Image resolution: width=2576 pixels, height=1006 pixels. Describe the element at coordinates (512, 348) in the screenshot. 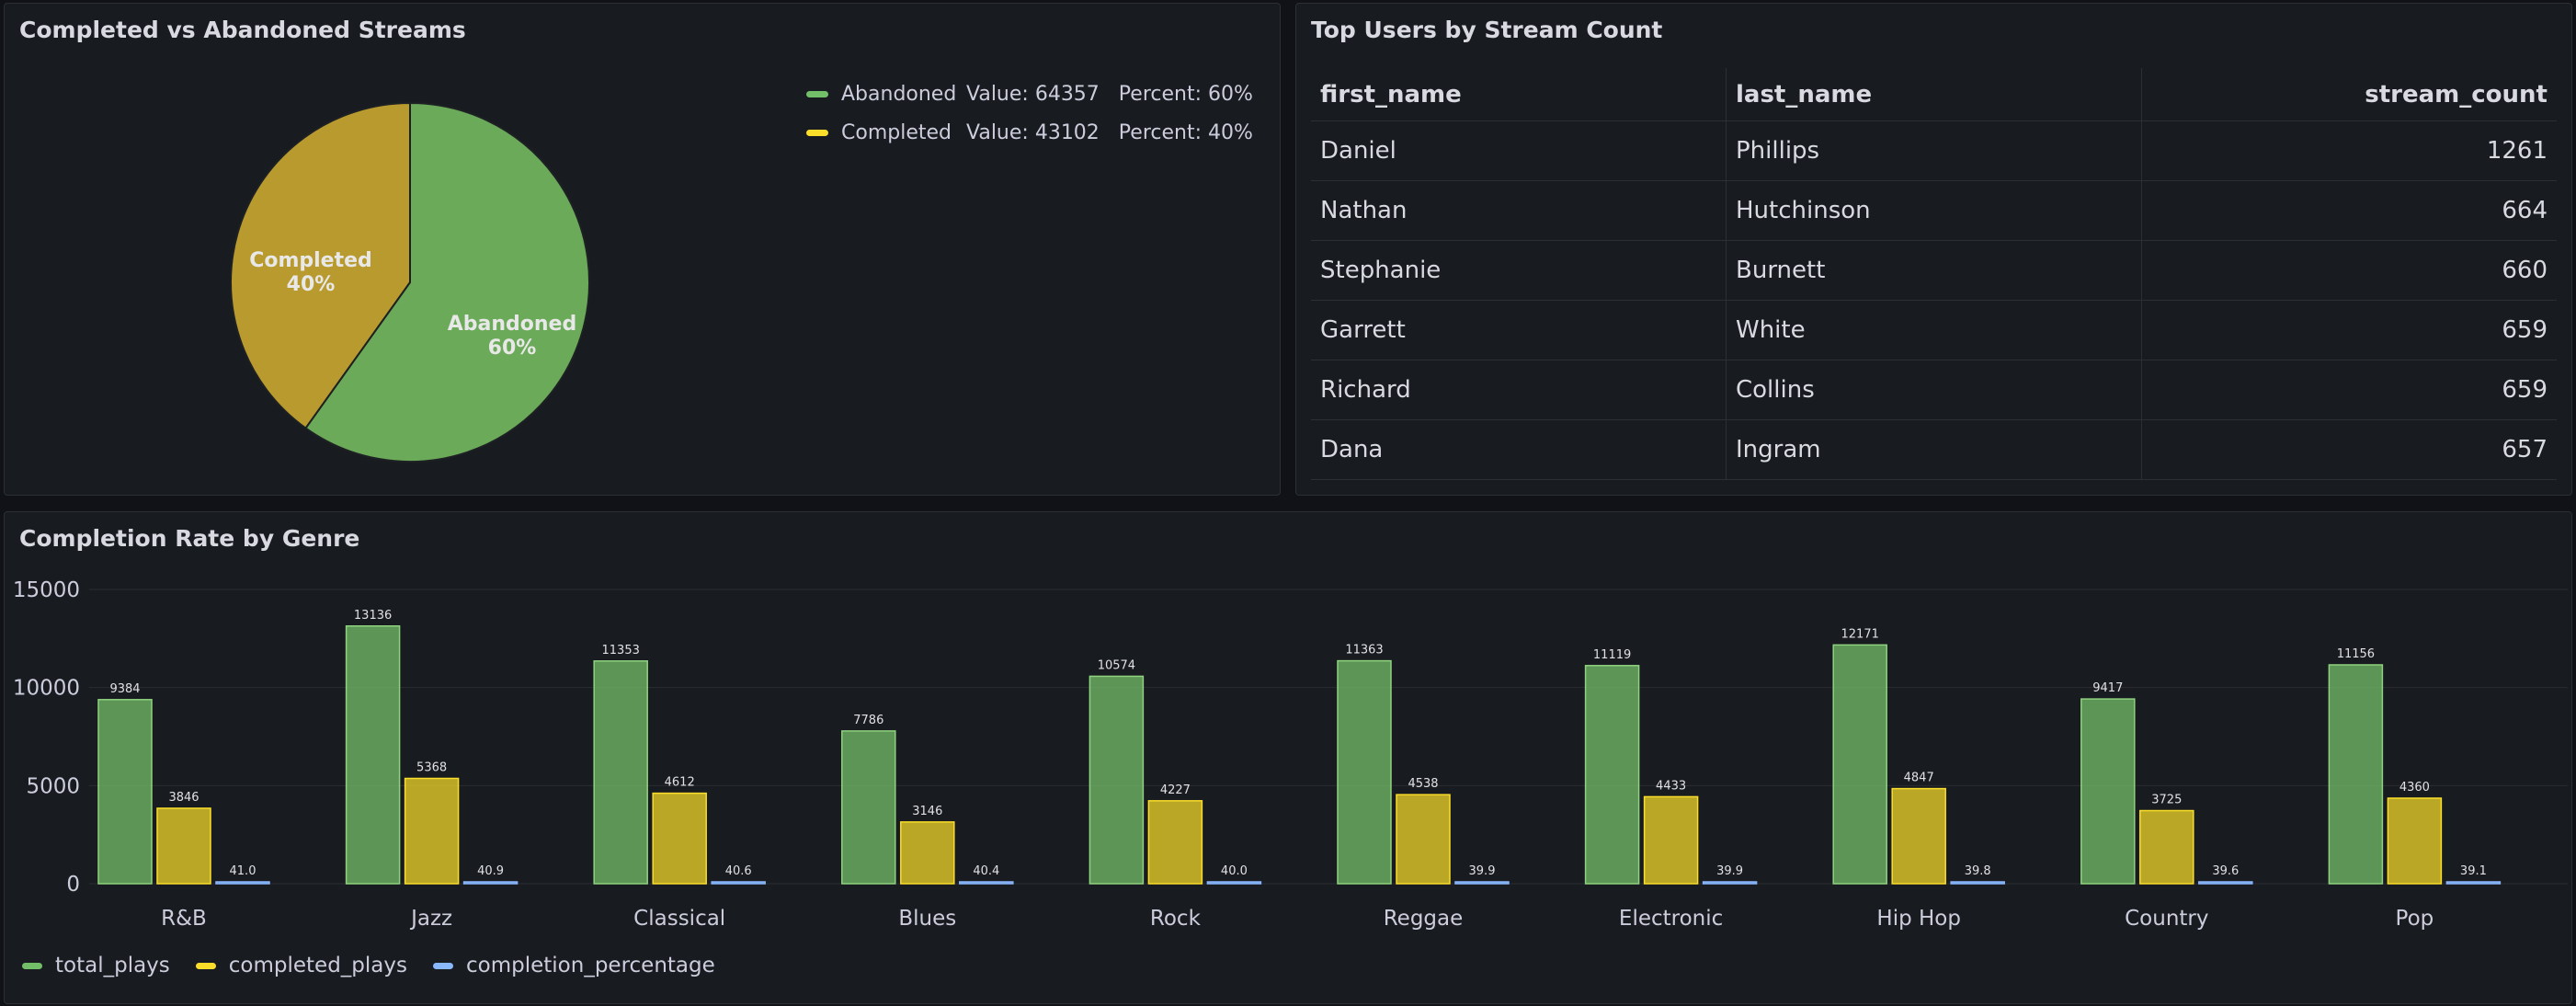

I see `pie-slice-percent: 60%` at that location.